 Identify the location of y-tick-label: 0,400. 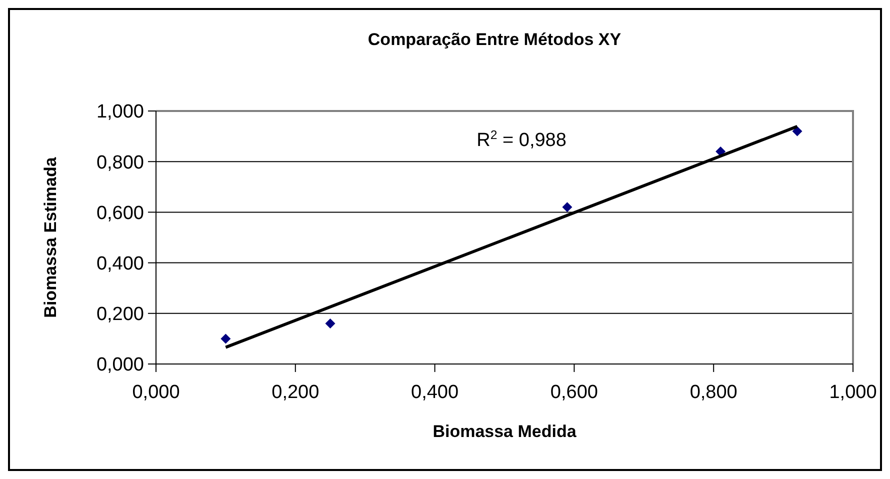
(120, 263).